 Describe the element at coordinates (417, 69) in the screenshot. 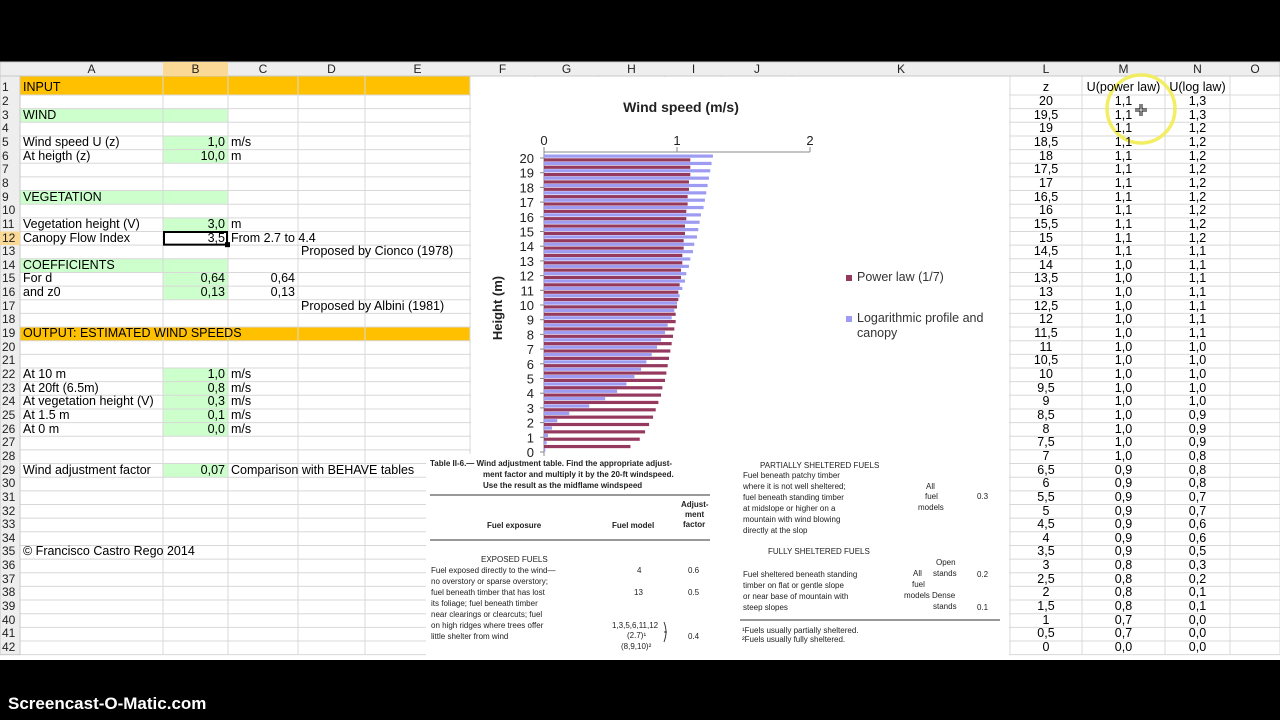

I see `column-header: E` at that location.